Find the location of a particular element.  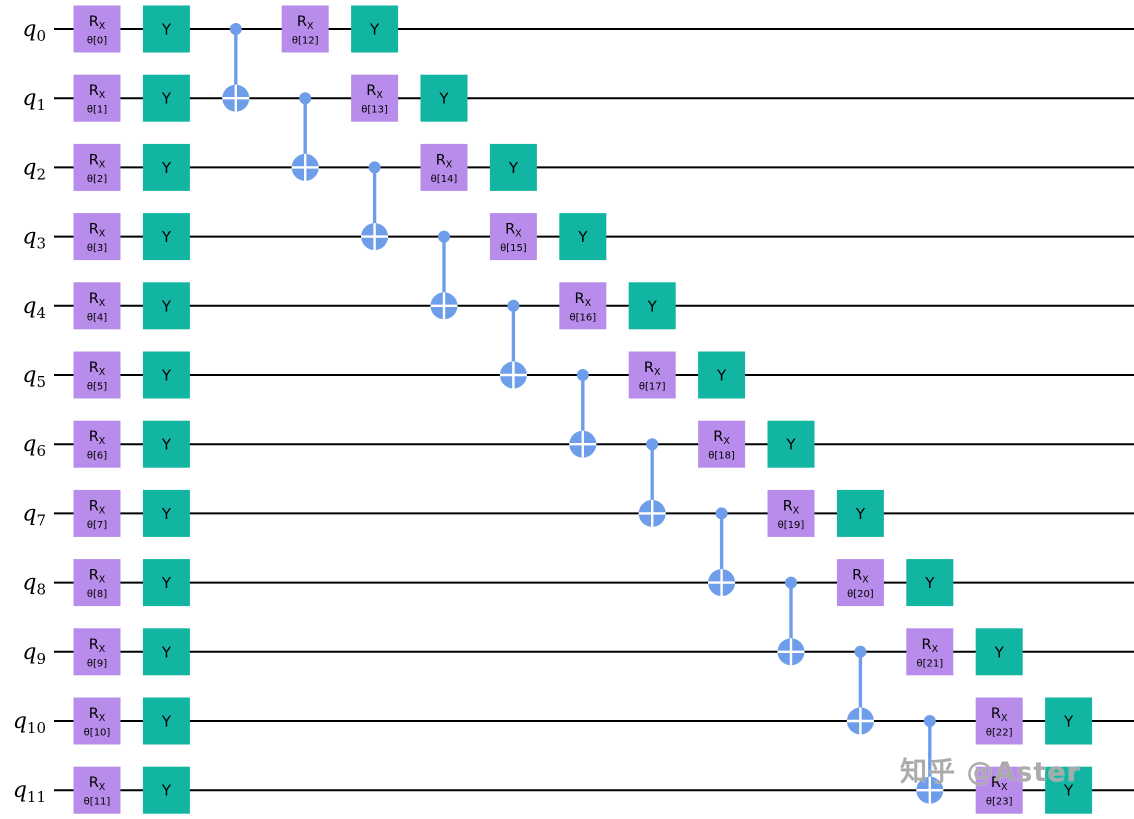

rx-gate-label-5: RX is located at coordinates (97, 369).